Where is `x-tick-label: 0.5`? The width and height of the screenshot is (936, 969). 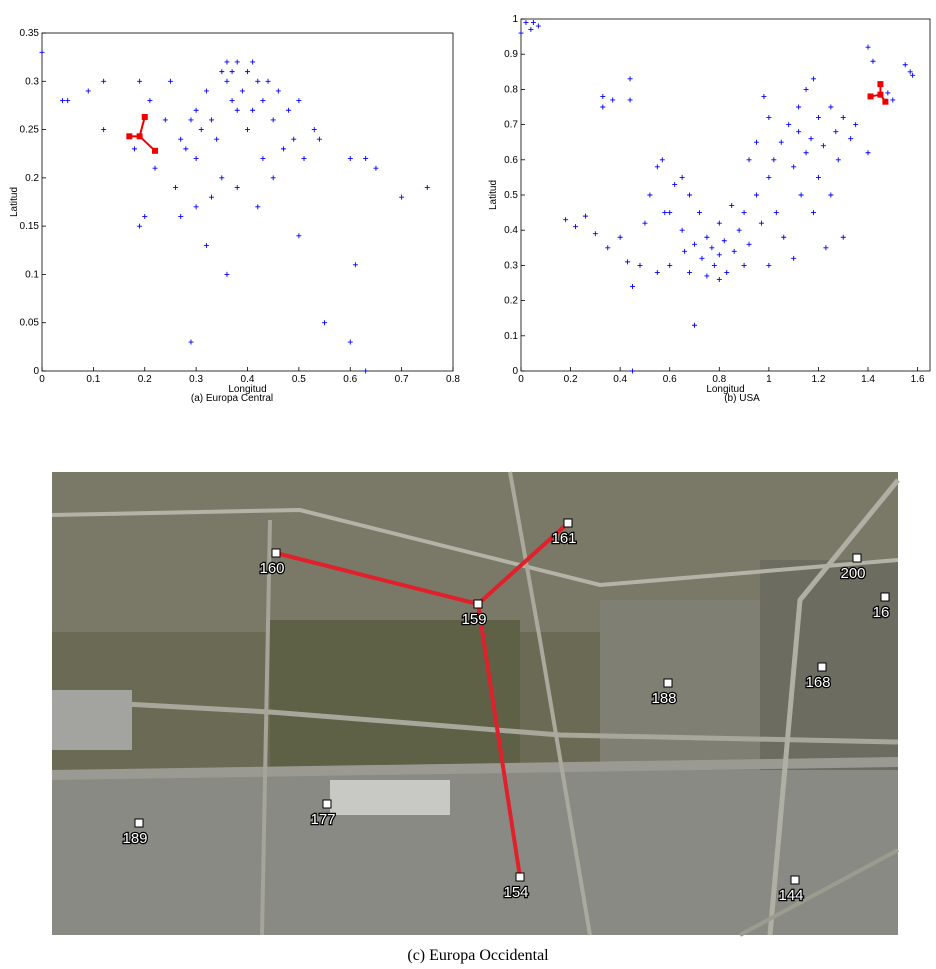
x-tick-label: 0.5 is located at coordinates (299, 379).